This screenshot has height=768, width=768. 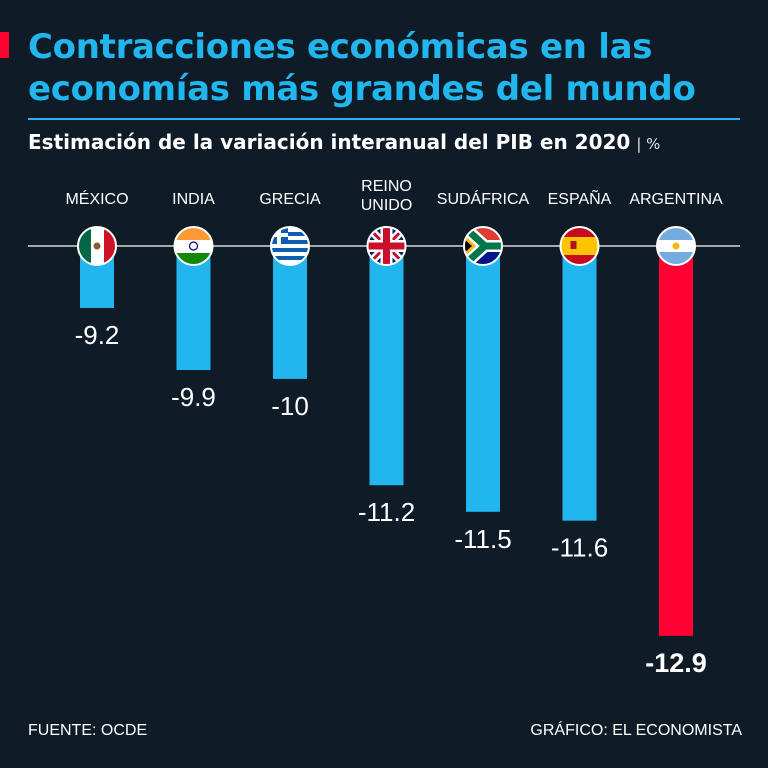 I want to click on greece-flag-icon, so click(x=290, y=246).